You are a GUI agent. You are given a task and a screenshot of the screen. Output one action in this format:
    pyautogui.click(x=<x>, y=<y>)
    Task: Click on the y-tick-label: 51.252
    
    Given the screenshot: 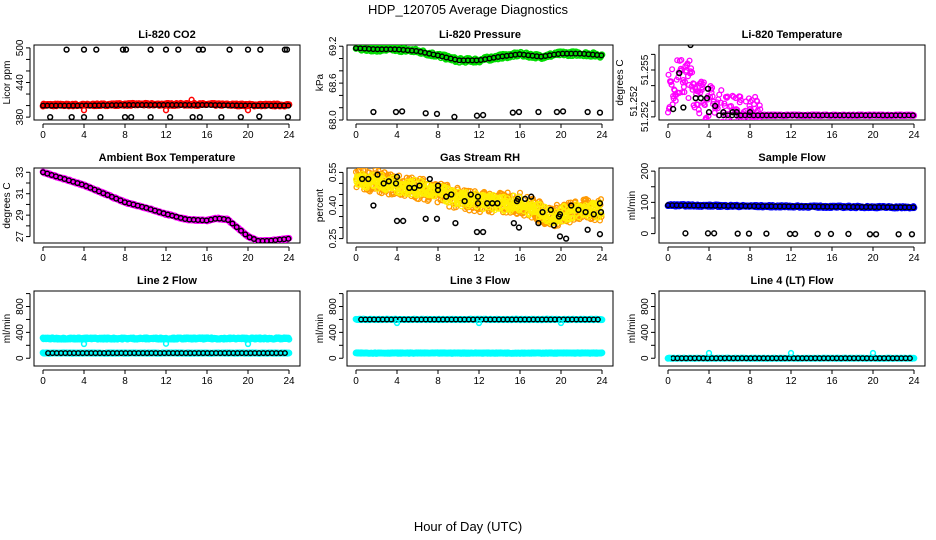 What is the action you would take?
    pyautogui.click(x=634, y=101)
    